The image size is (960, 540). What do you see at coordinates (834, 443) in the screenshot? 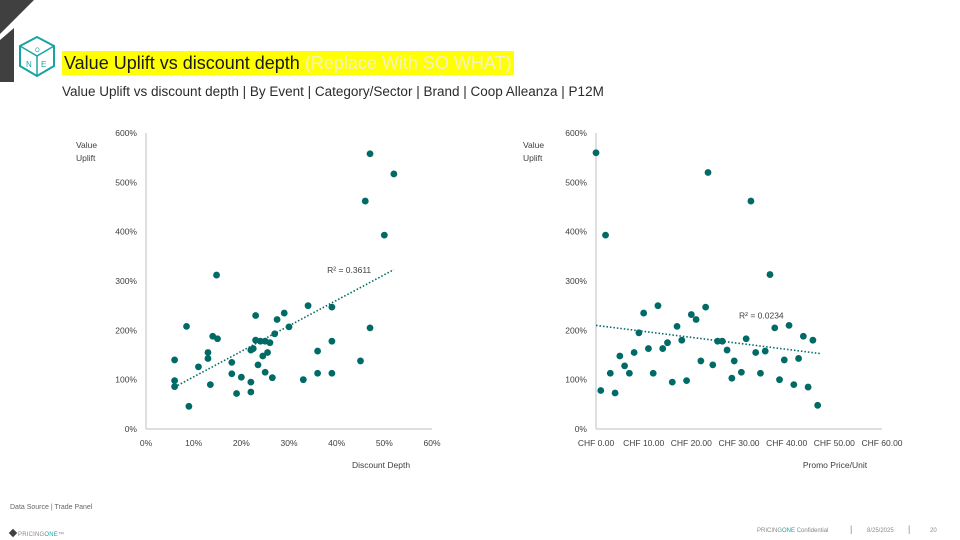
I see `x-tick-label: CHF 50.00` at bounding box center [834, 443].